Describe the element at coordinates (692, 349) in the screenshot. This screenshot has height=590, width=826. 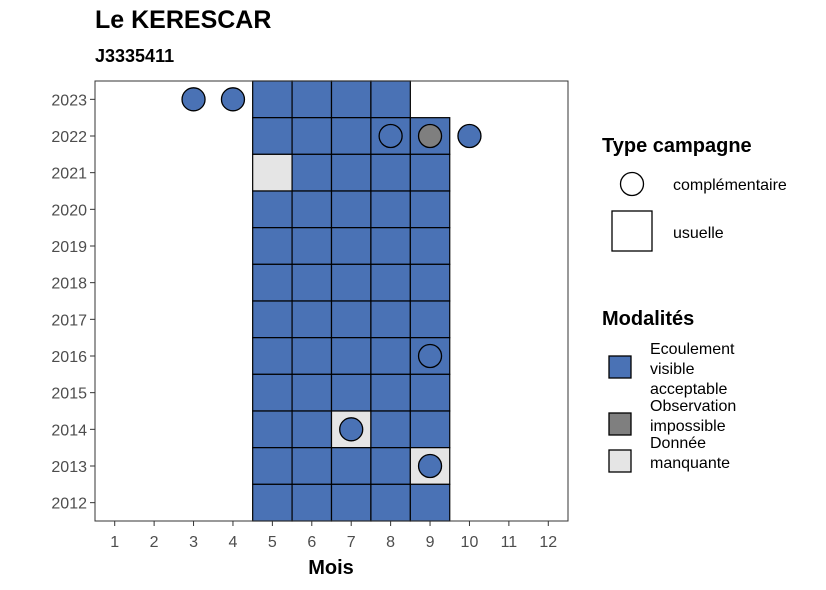
I see `legend-modalite-label: Ecoulement` at that location.